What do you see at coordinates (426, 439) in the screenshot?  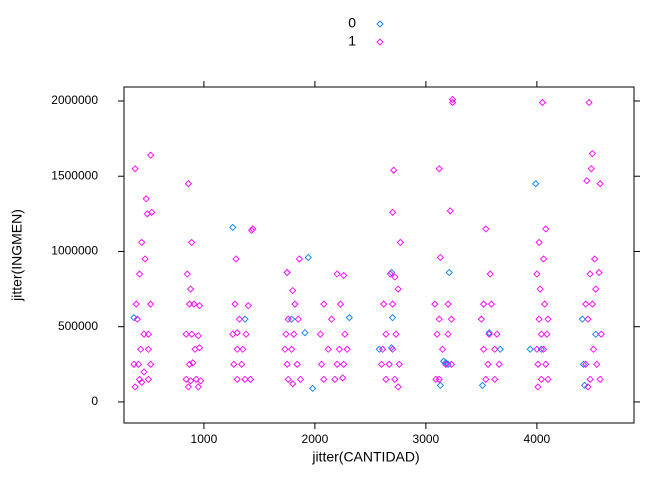 I see `x-tick-label: 3000` at bounding box center [426, 439].